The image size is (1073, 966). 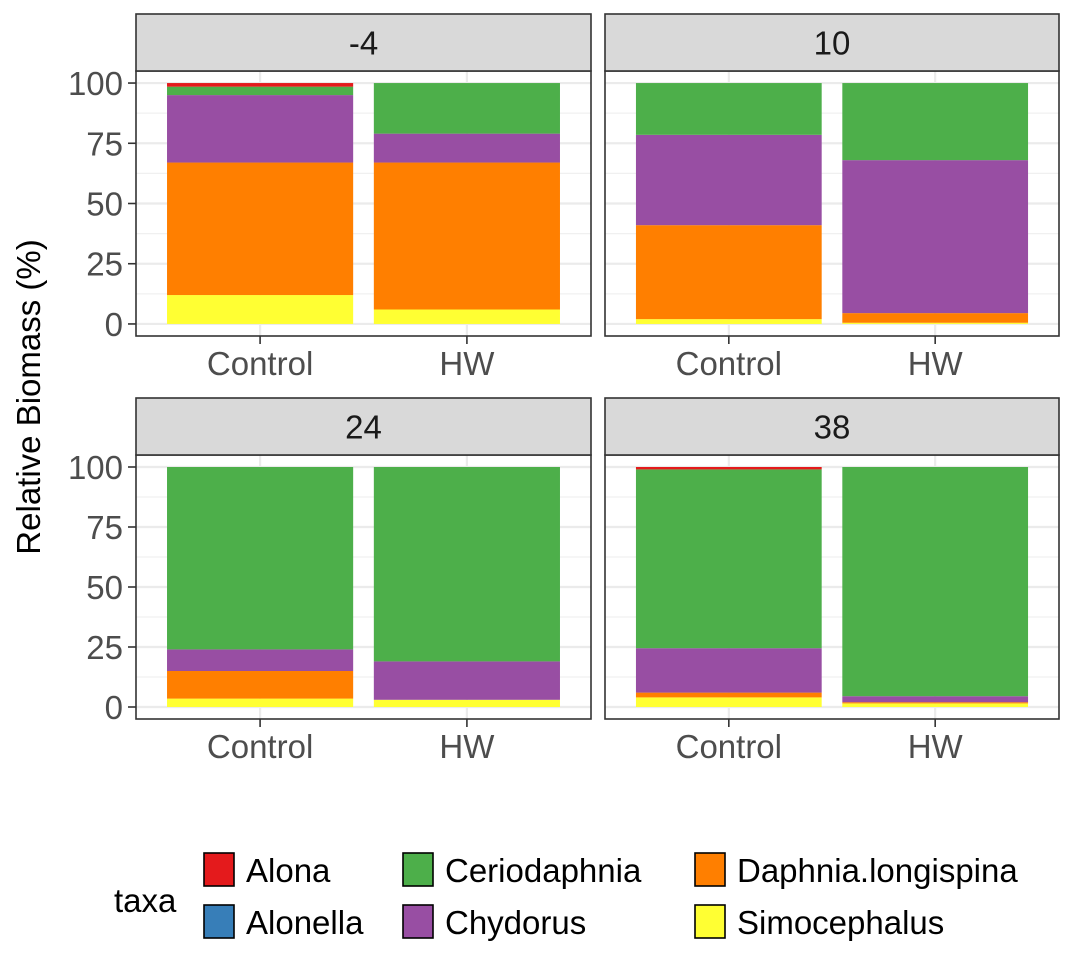 I want to click on legend-item: Ceriodaphnia, so click(x=522, y=870).